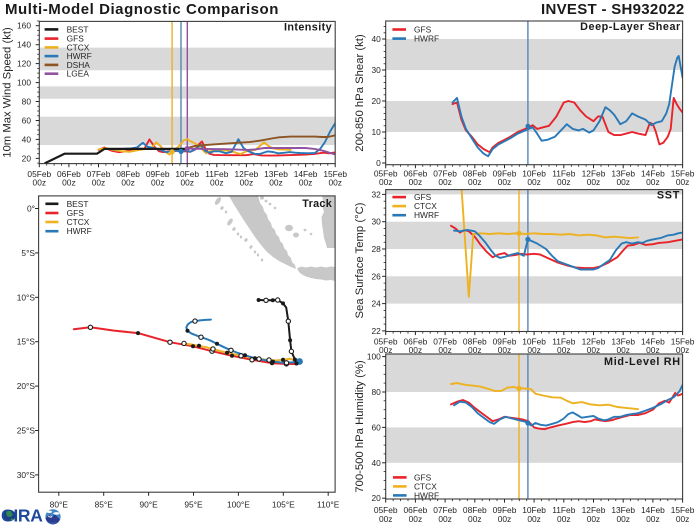  I want to click on svg-text: SST, so click(668, 195).